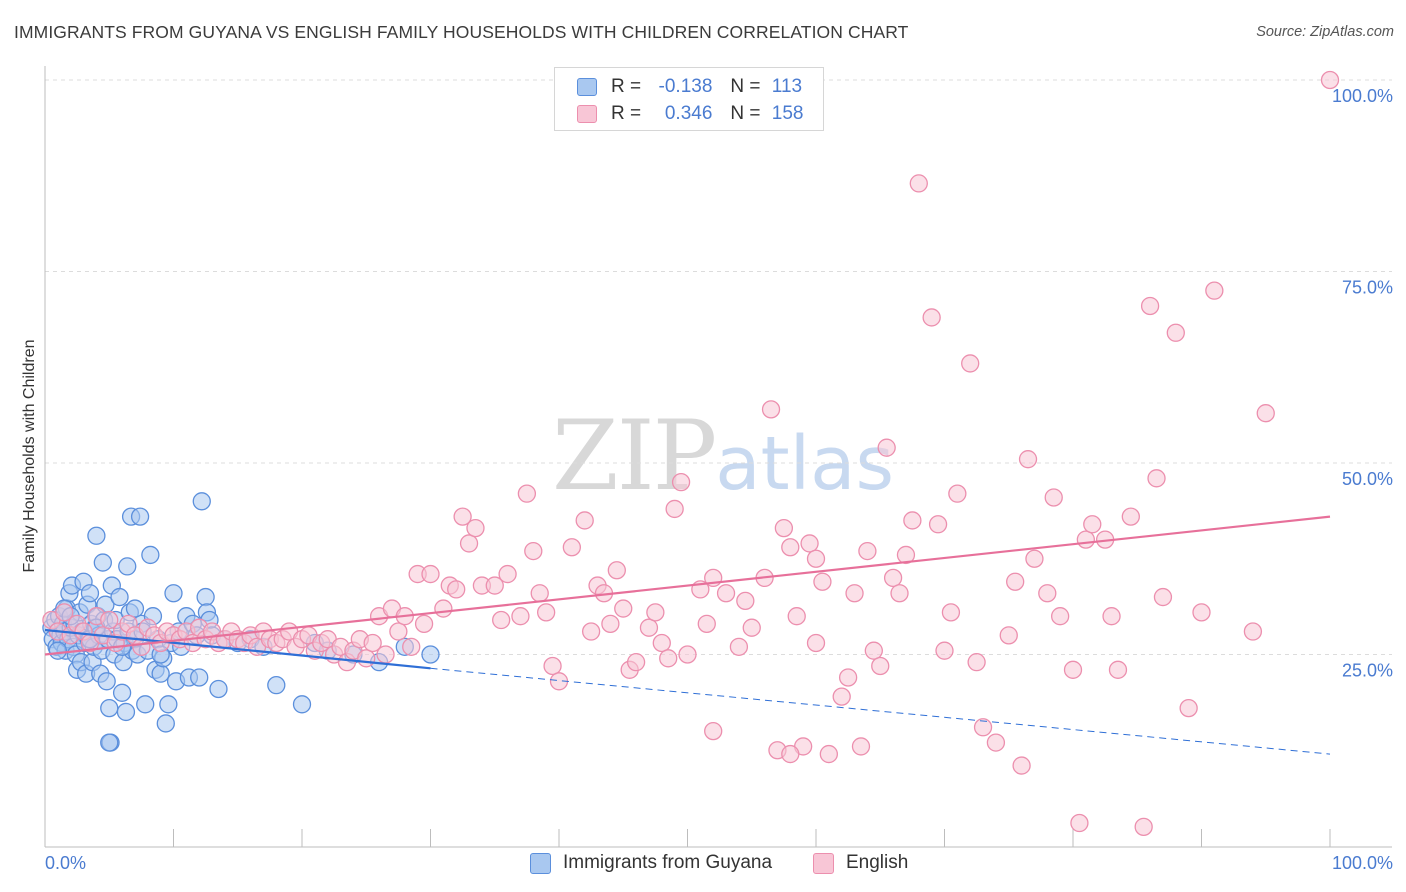 The image size is (1406, 892). I want to click on bottom-legend-swatch-pink, so click(823, 863).